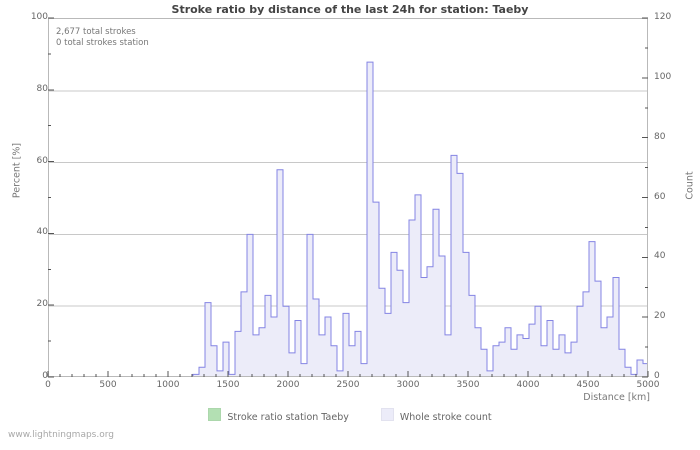  Describe the element at coordinates (61, 435) in the screenshot. I see `footer-watermark: www.lightningmaps.org` at that location.